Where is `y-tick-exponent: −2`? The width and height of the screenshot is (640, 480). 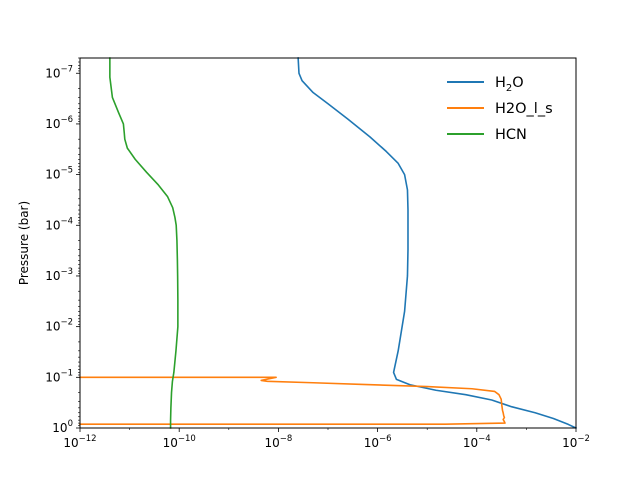 y-tick-exponent: −2 is located at coordinates (66, 323).